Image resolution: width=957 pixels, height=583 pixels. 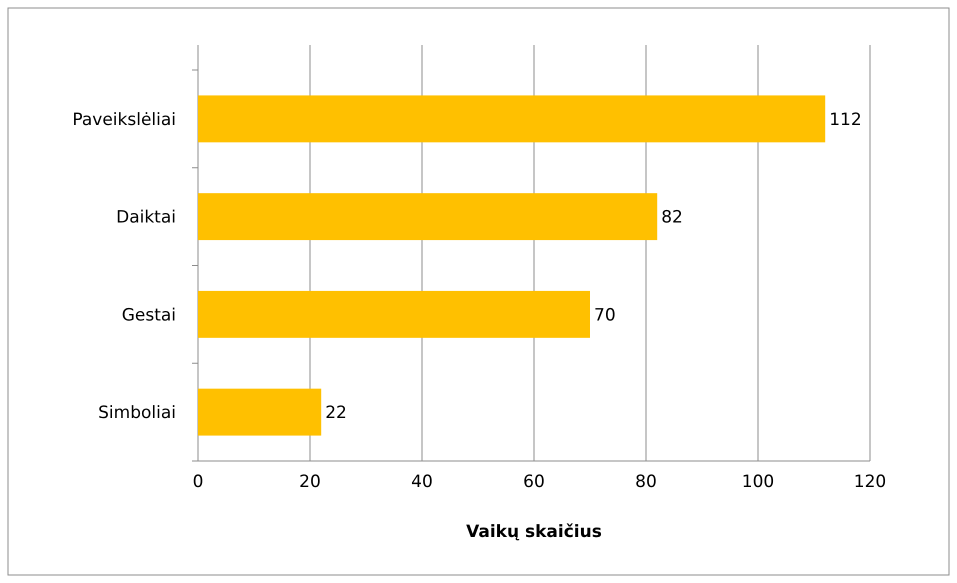 I want to click on data-label: 22, so click(x=336, y=413).